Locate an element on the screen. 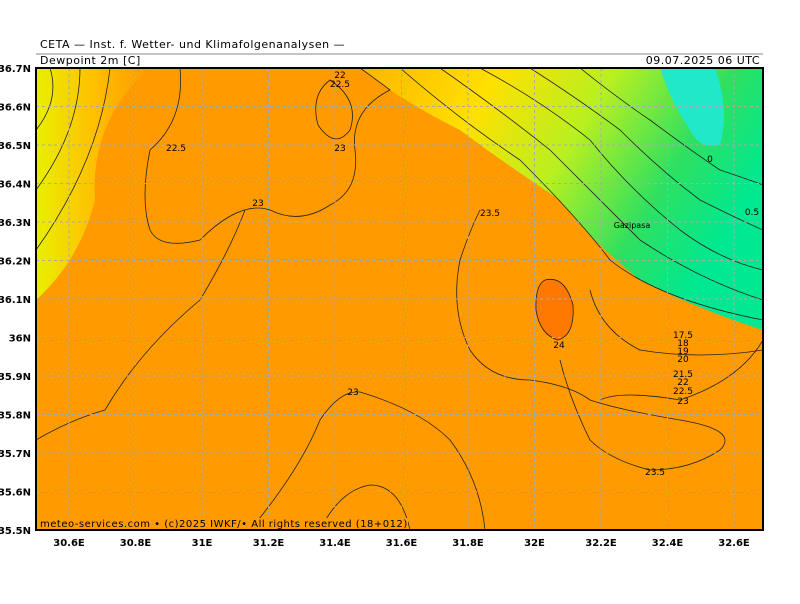  contour-label: 20 is located at coordinates (683, 360).